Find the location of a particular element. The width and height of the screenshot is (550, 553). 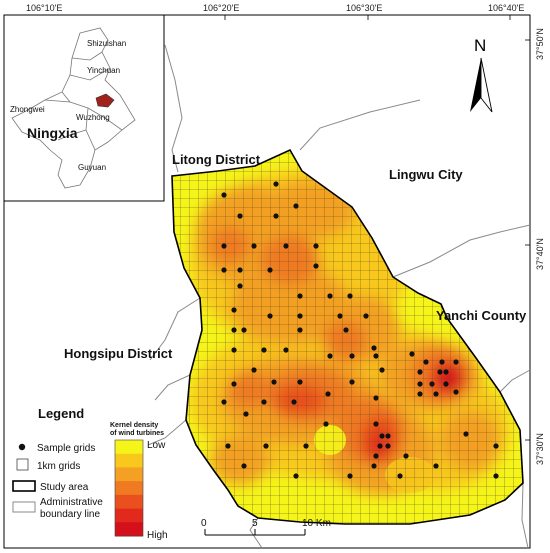

inset-label-ningxia: Ningxia is located at coordinates (52, 133).